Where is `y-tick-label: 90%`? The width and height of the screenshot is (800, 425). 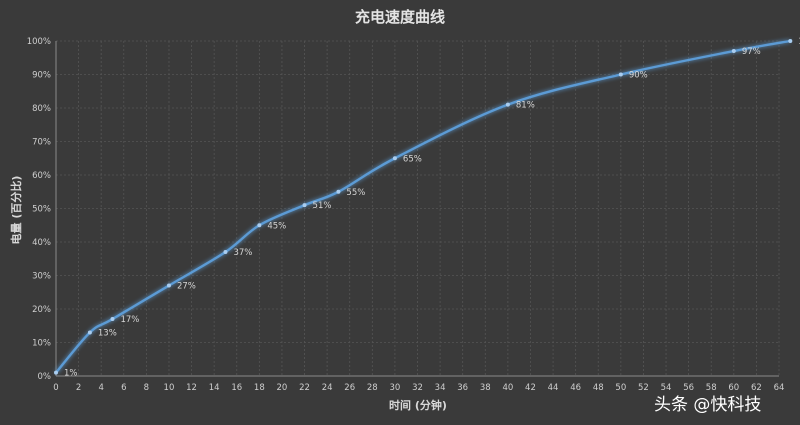
y-tick-label: 90% is located at coordinates (41, 76).